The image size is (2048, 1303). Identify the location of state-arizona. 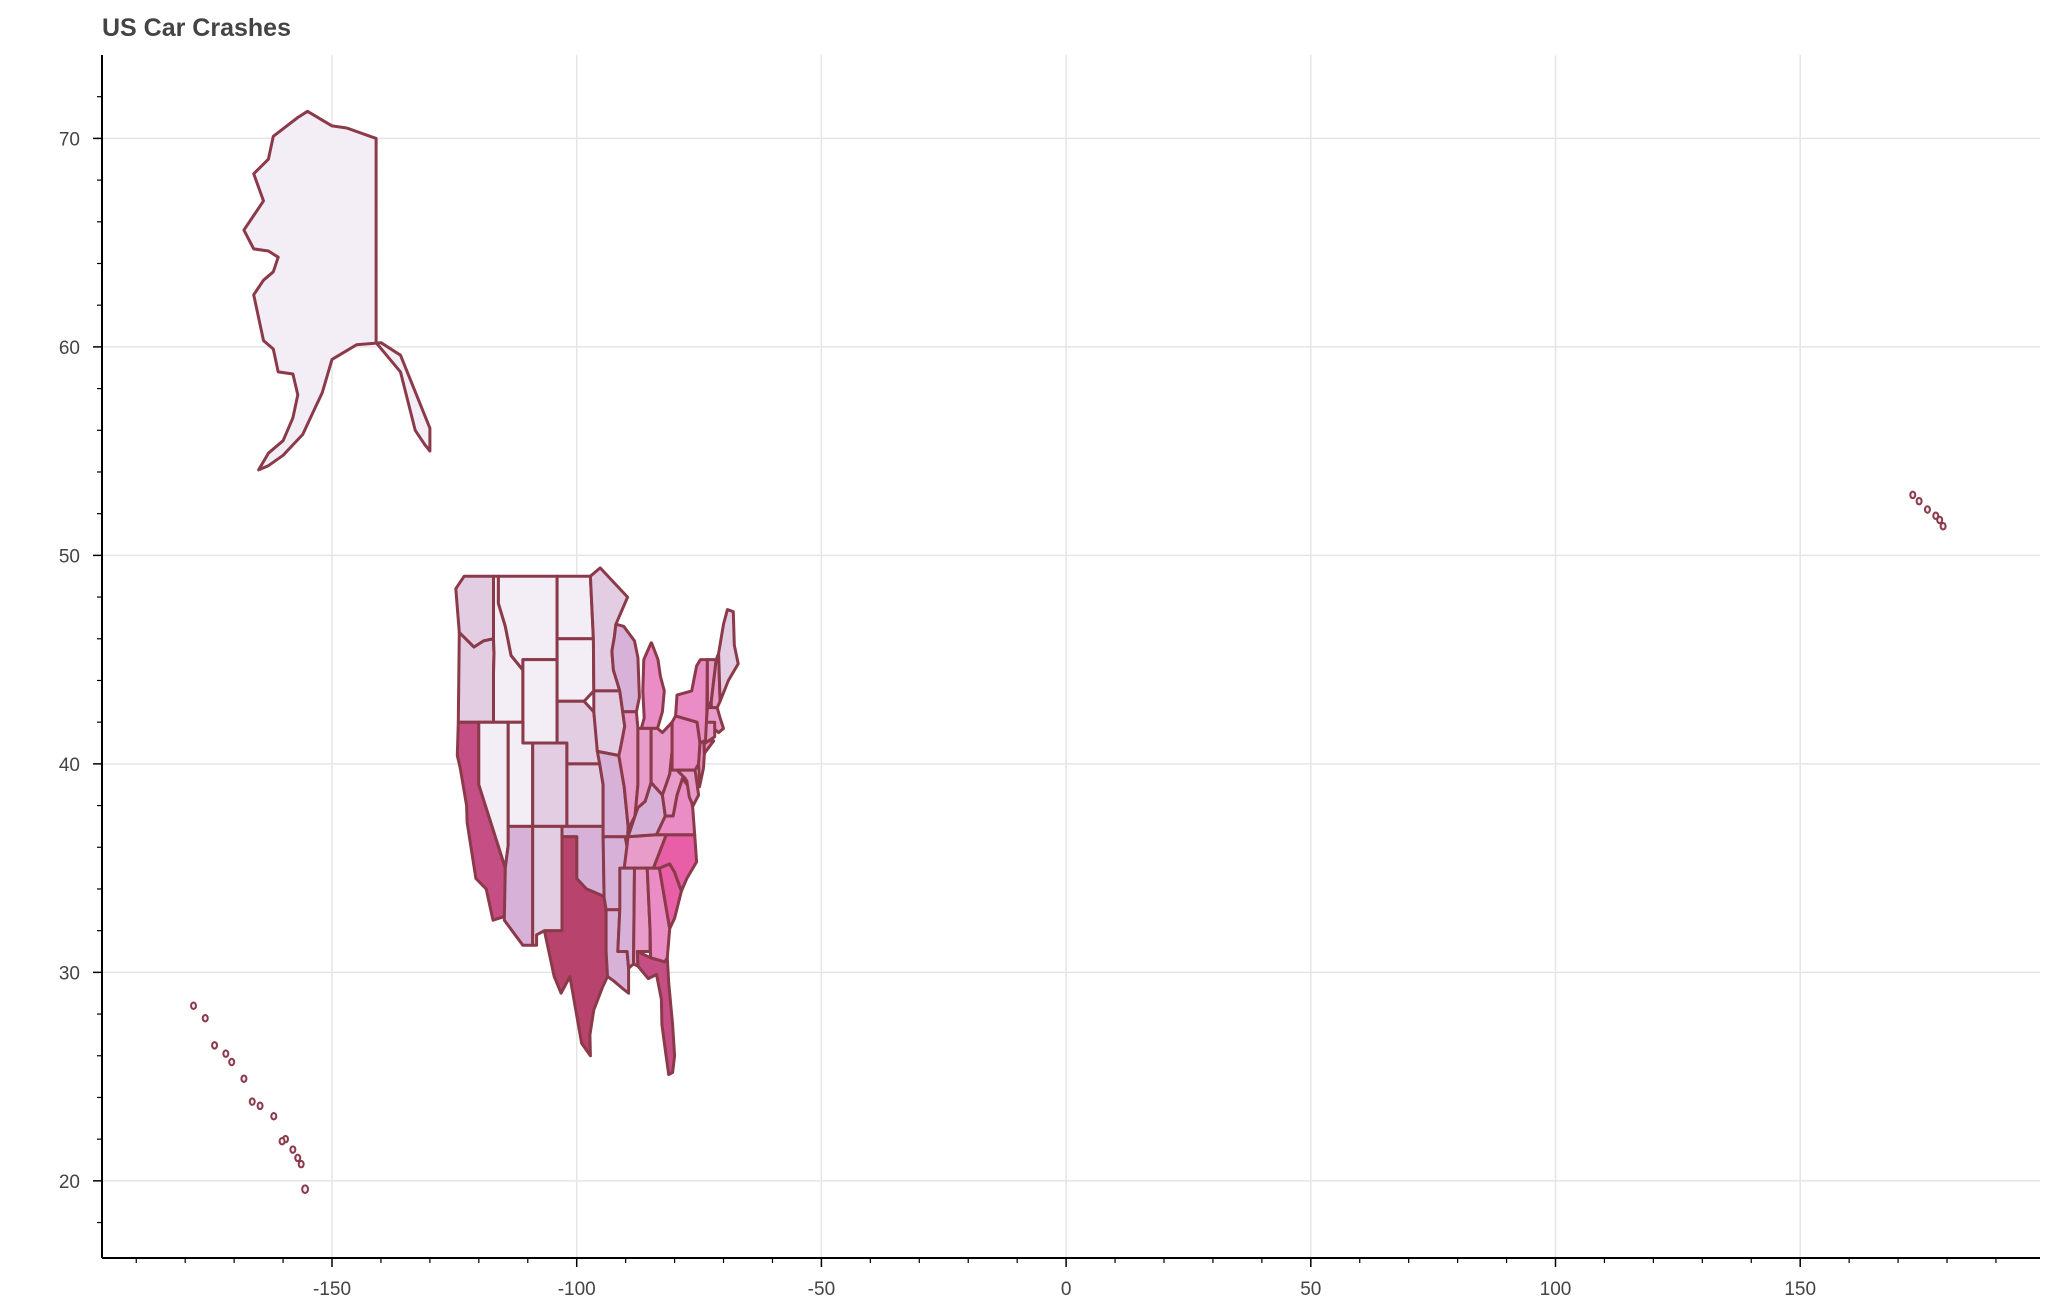
(518, 885).